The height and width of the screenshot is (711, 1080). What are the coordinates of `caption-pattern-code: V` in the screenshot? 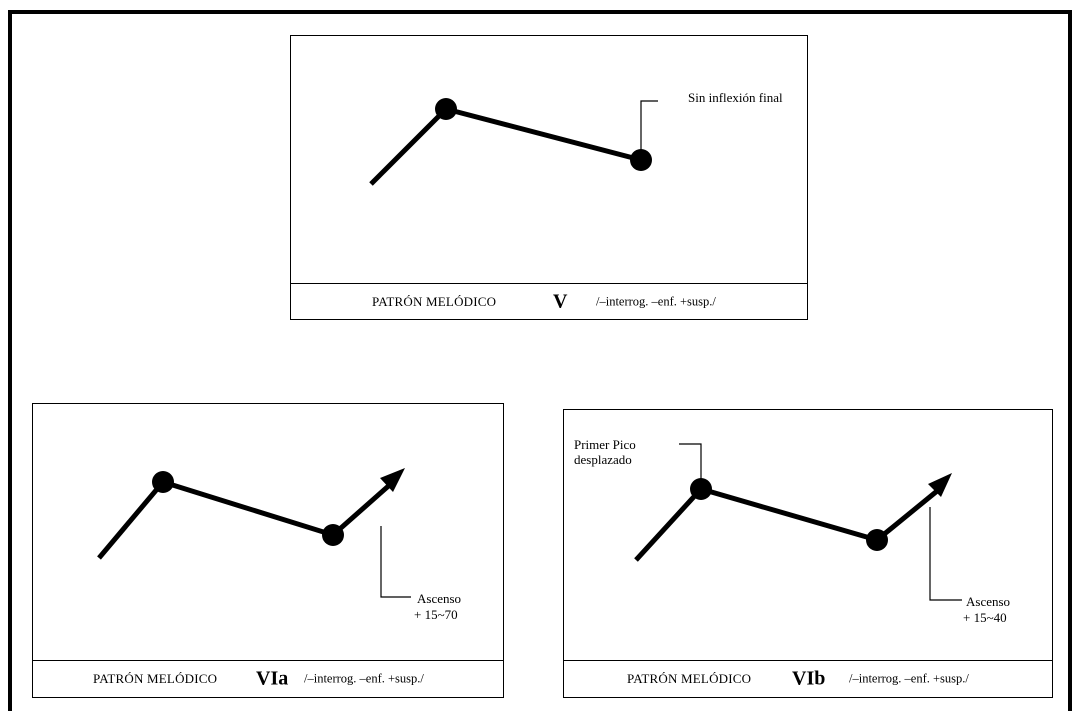 It's located at (560, 301).